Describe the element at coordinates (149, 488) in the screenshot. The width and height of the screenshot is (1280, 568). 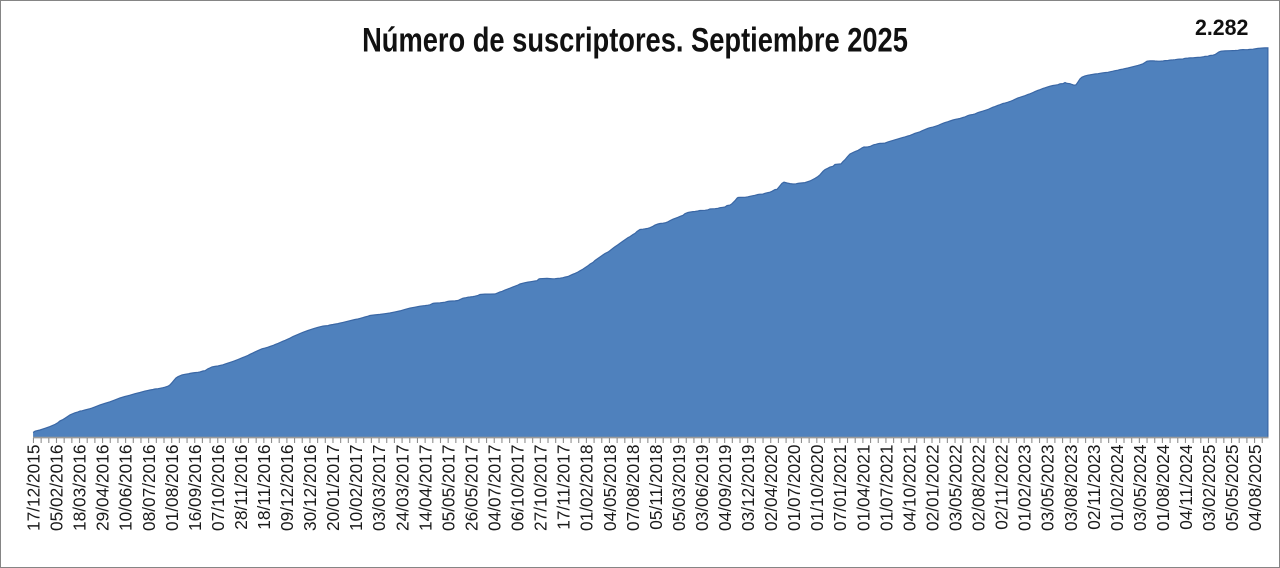
I see `svg-text: 08/07/2016` at that location.